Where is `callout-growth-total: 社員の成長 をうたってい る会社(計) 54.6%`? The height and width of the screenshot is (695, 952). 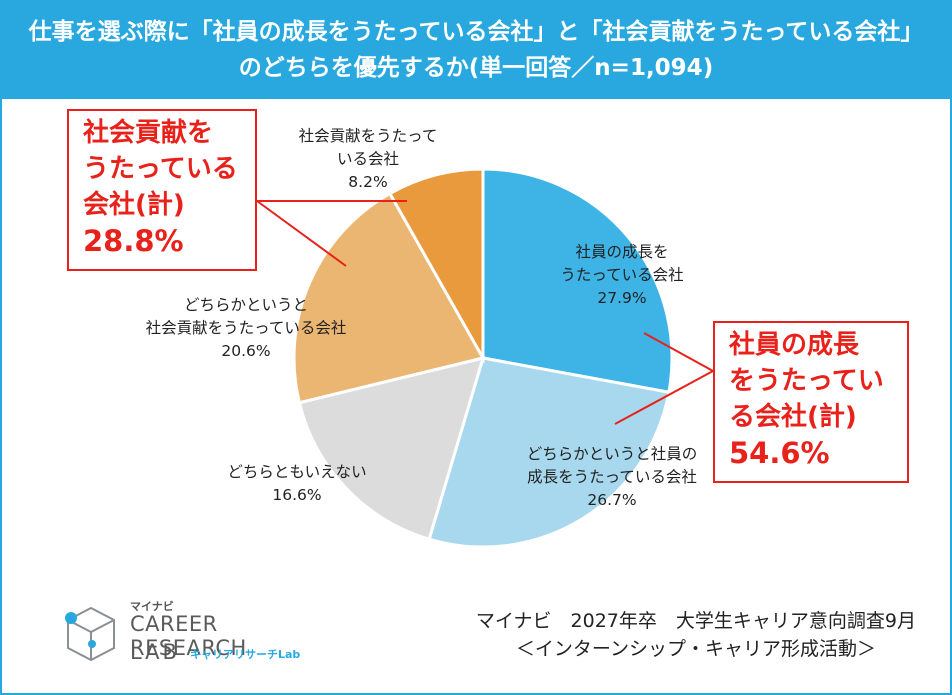
callout-growth-total: 社員の成長 をうたってい る会社(計) 54.6% is located at coordinates (811, 402).